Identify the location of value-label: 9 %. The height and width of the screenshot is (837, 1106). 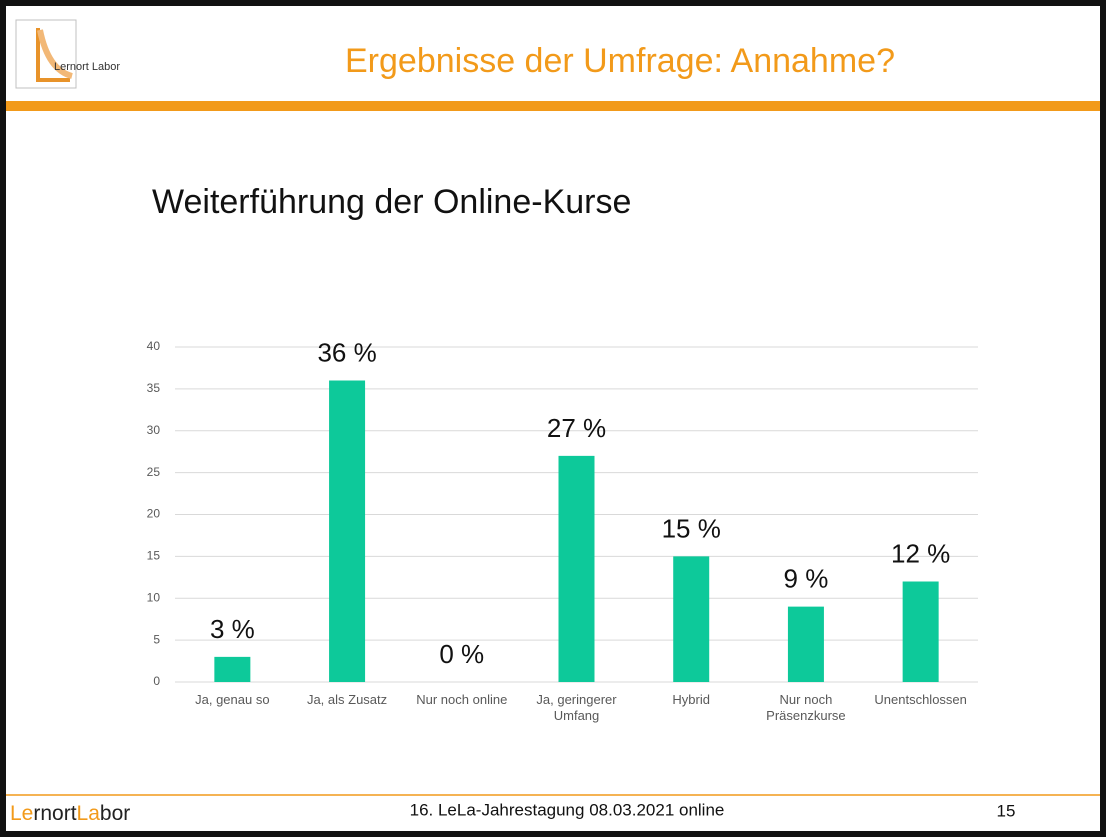
(806, 579).